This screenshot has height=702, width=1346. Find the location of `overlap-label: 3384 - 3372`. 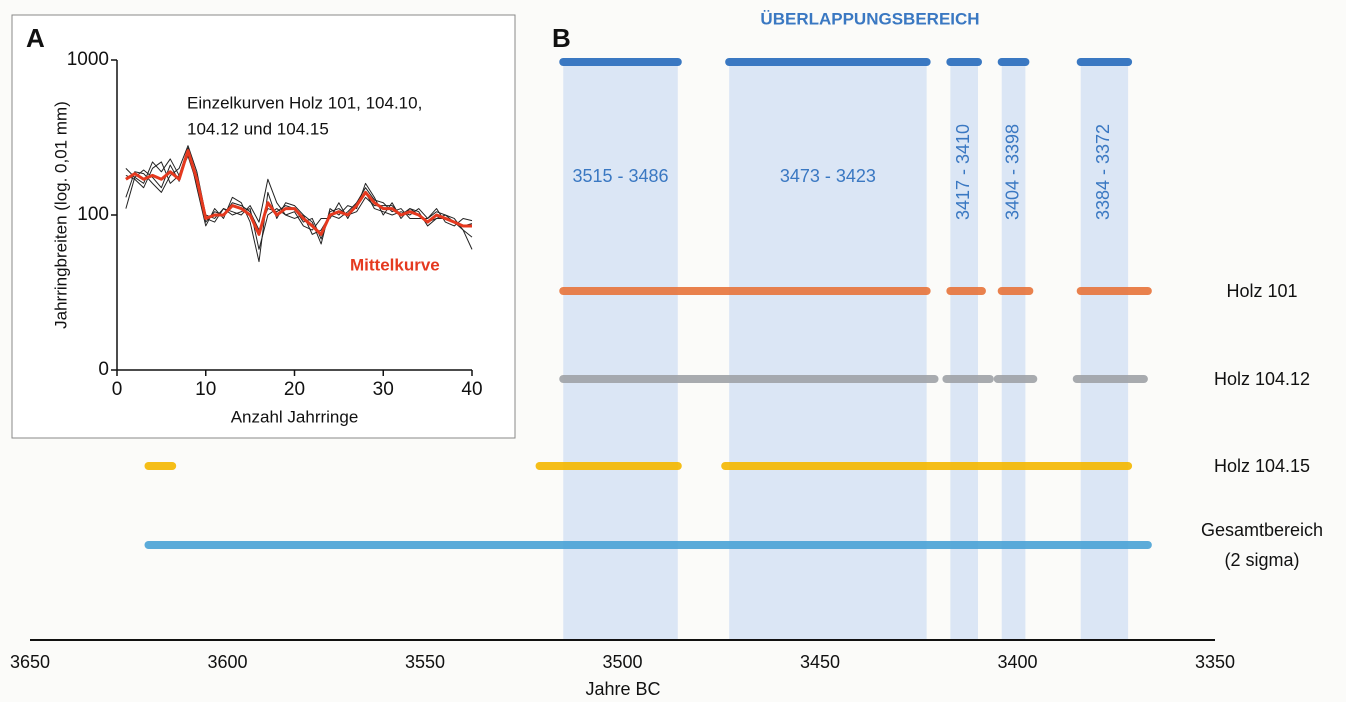

overlap-label: 3384 - 3372 is located at coordinates (1103, 172).